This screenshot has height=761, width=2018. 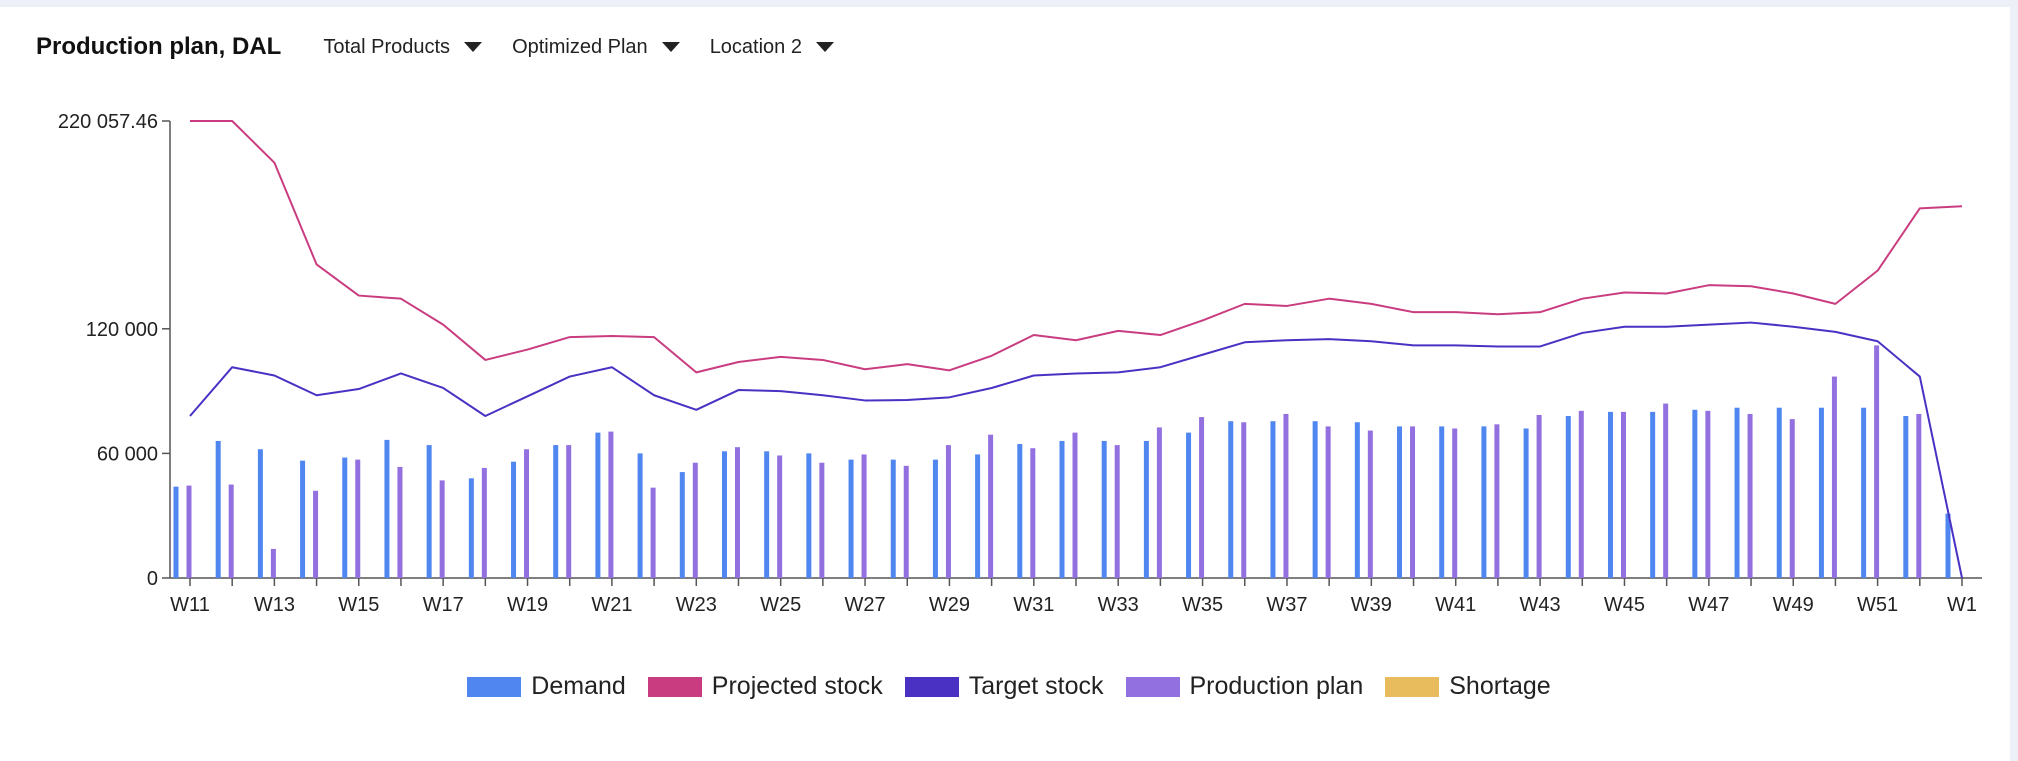 I want to click on x-tick-label: W35, so click(x=1202, y=605).